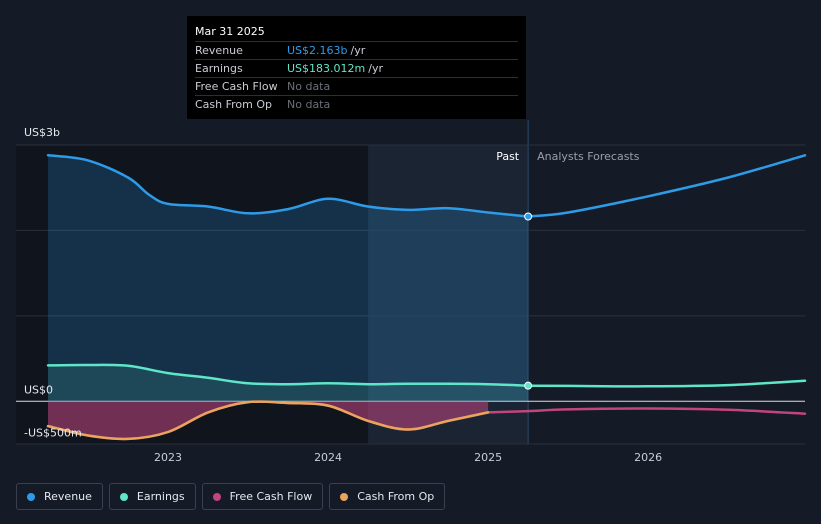  What do you see at coordinates (328, 457) in the screenshot?
I see `x-tick-label: 2024` at bounding box center [328, 457].